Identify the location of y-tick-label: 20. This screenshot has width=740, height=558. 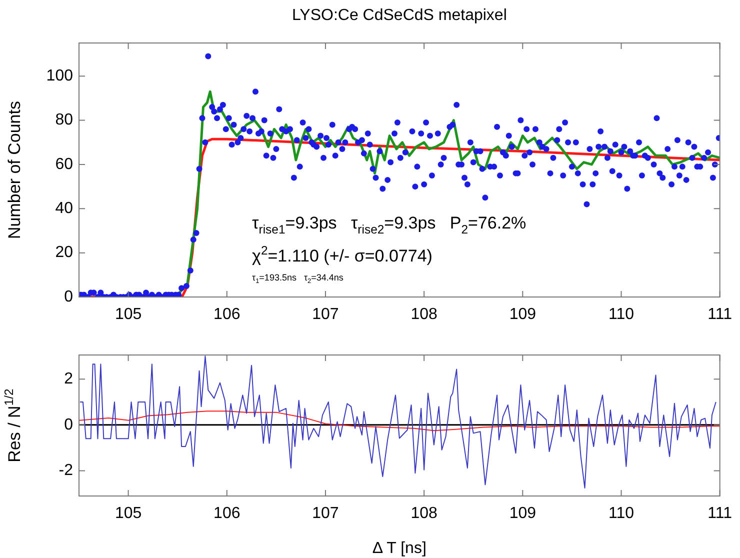
(64, 253).